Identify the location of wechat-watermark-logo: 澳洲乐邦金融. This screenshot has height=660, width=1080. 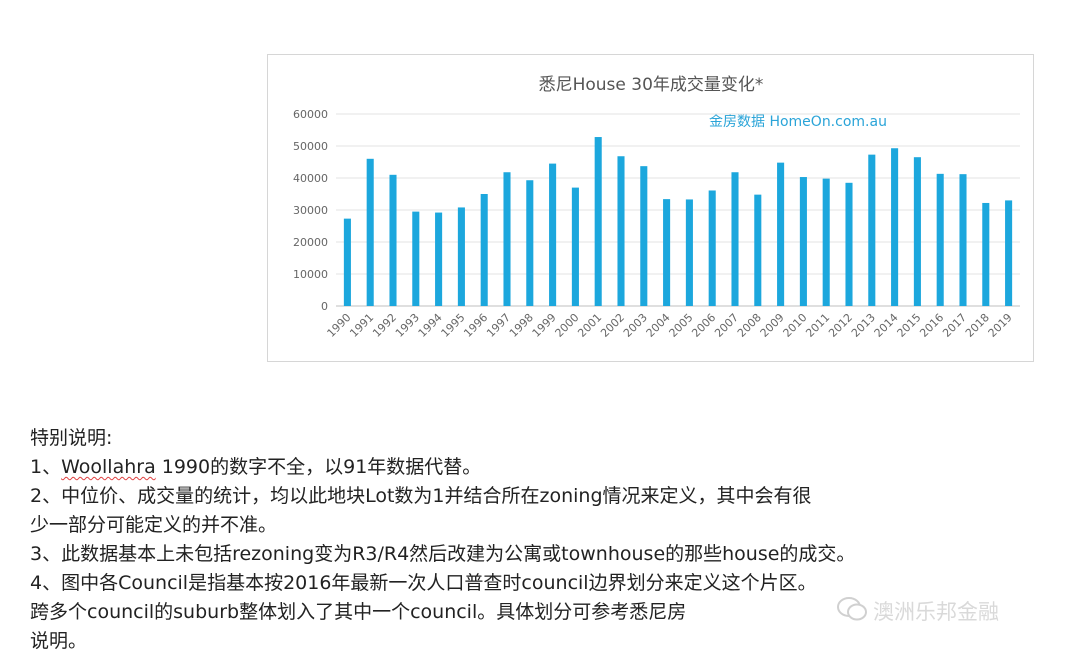
(938, 610).